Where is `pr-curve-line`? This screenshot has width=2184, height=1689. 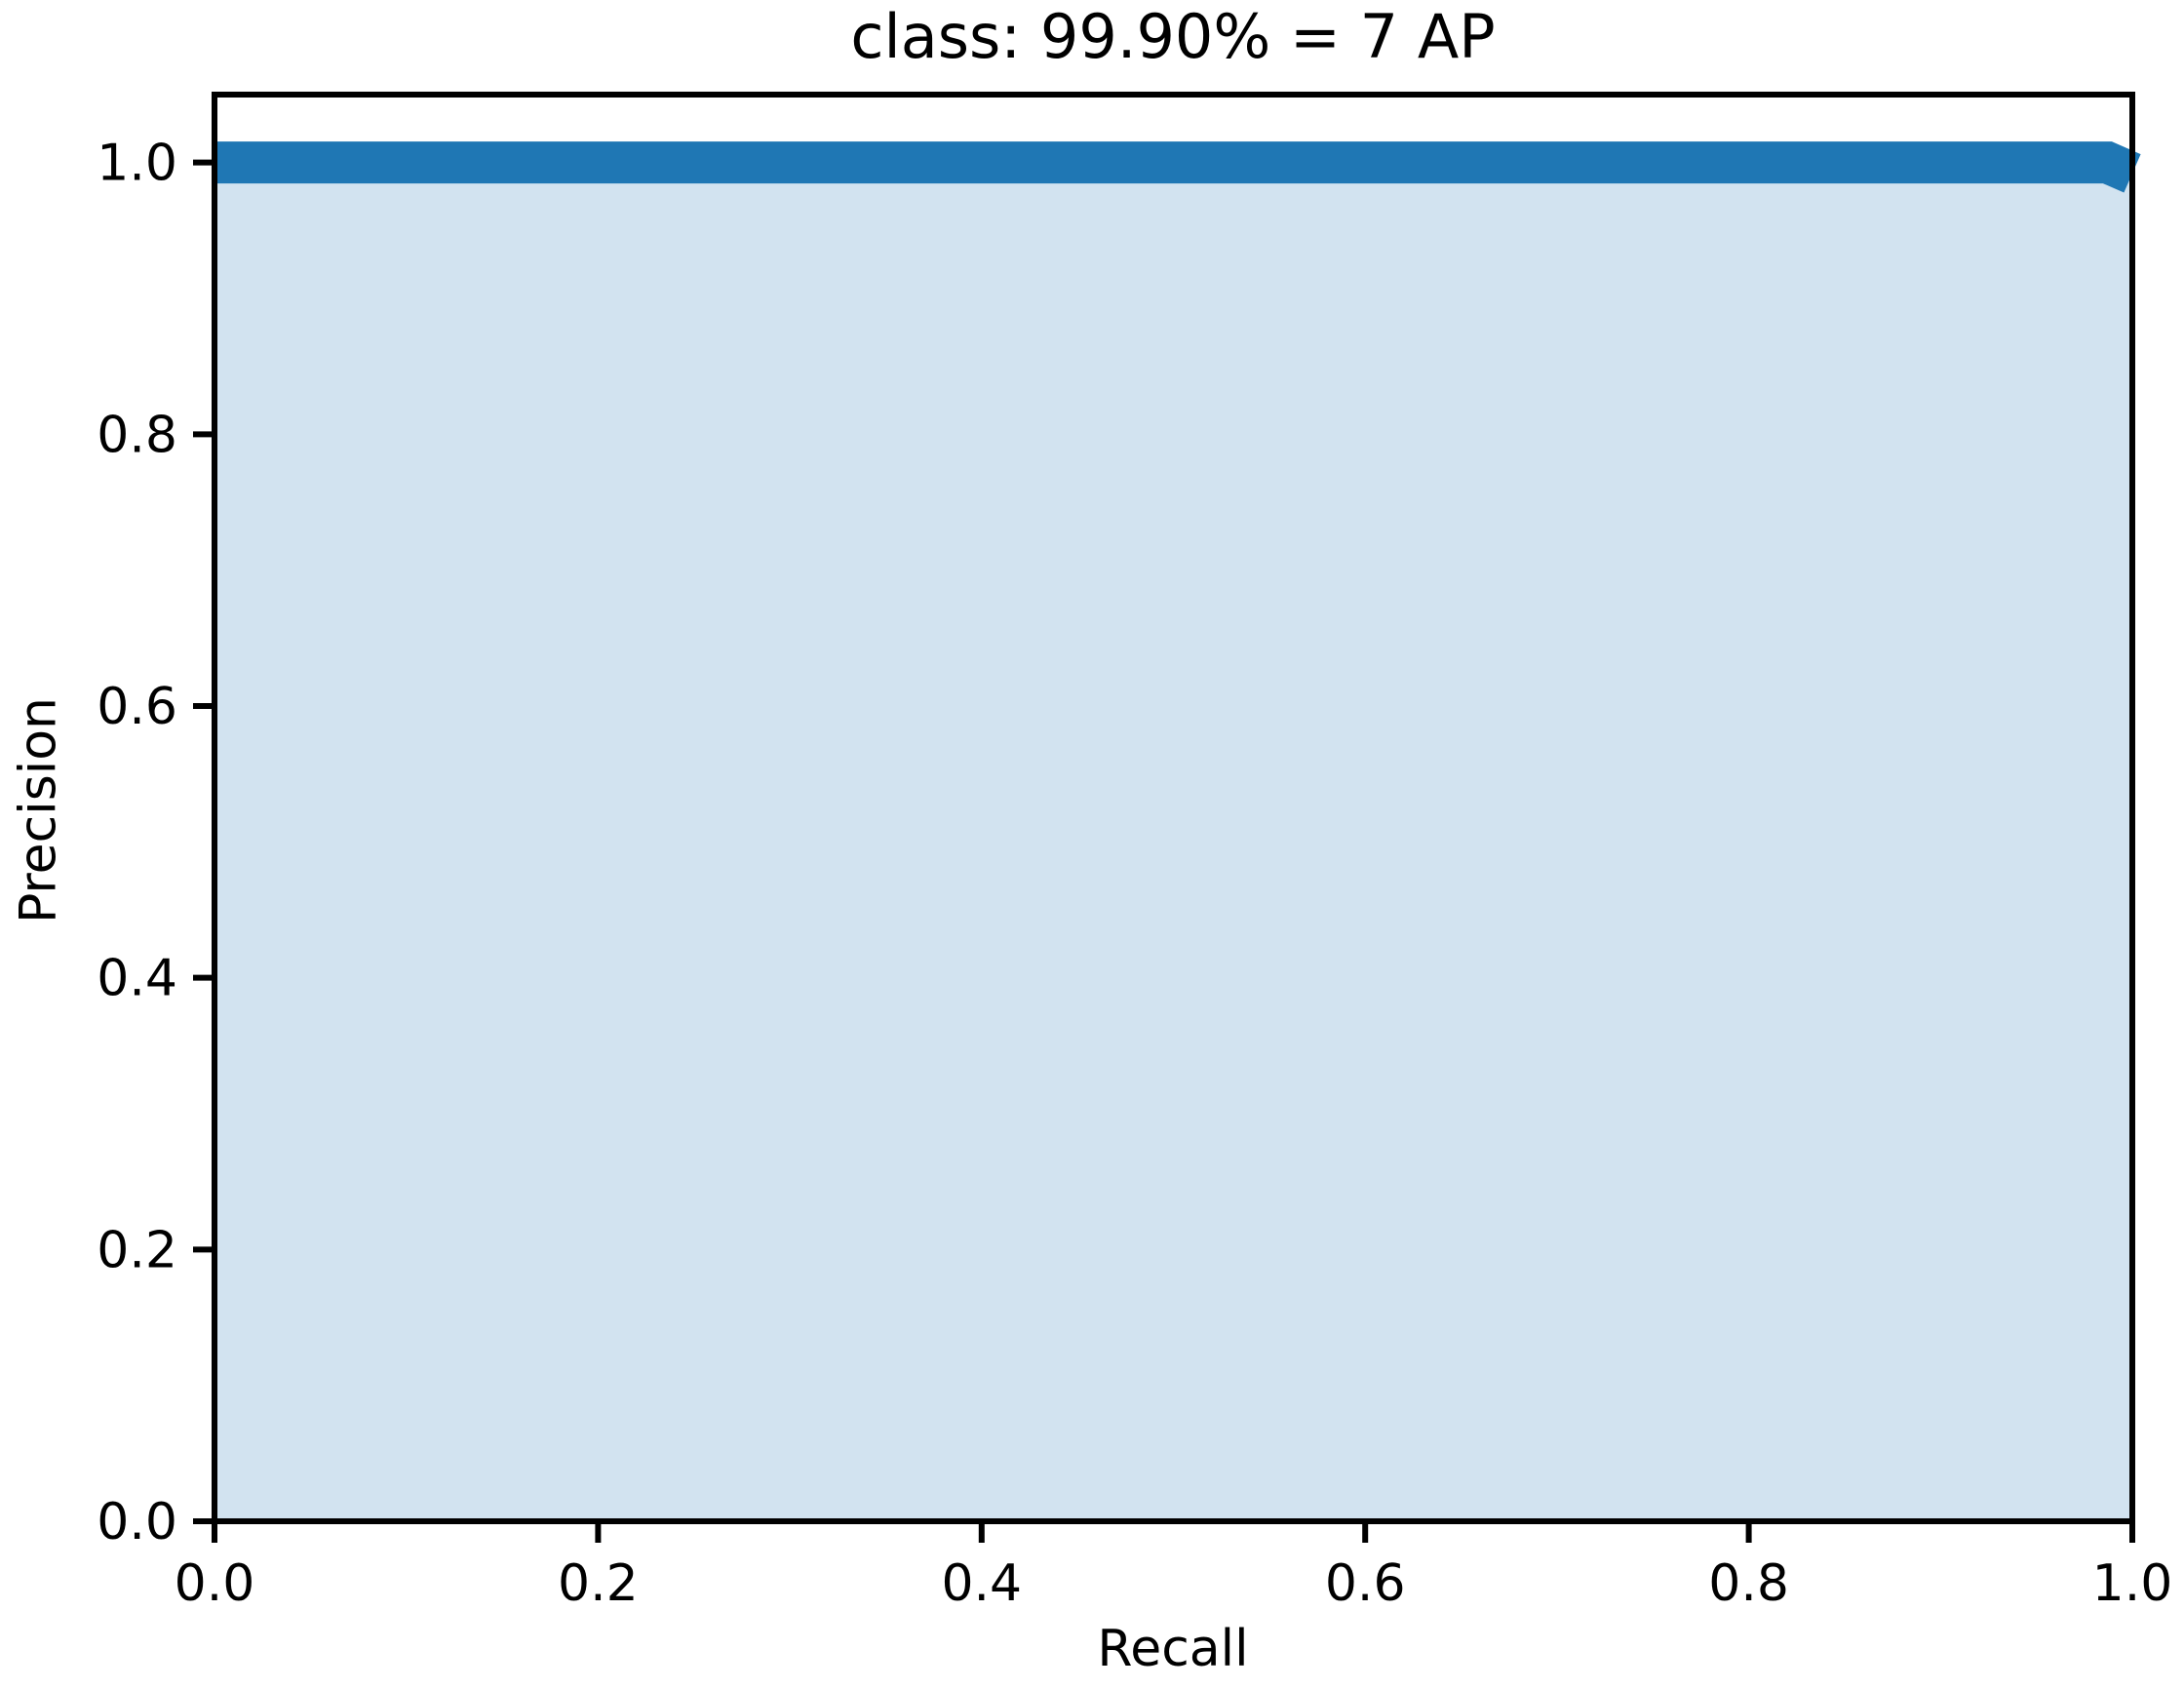
pr-curve-line is located at coordinates (1177, 167).